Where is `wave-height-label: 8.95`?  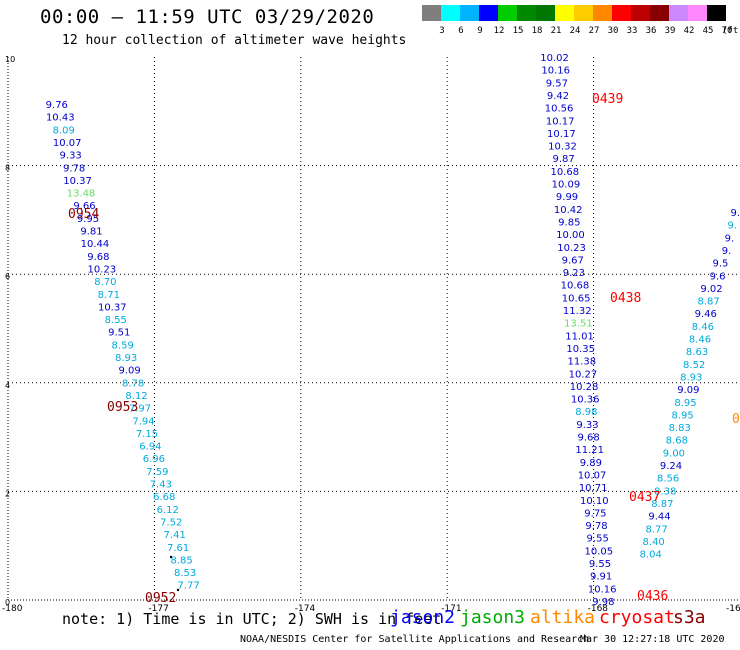
wave-height-label: 8.95 is located at coordinates (685, 403).